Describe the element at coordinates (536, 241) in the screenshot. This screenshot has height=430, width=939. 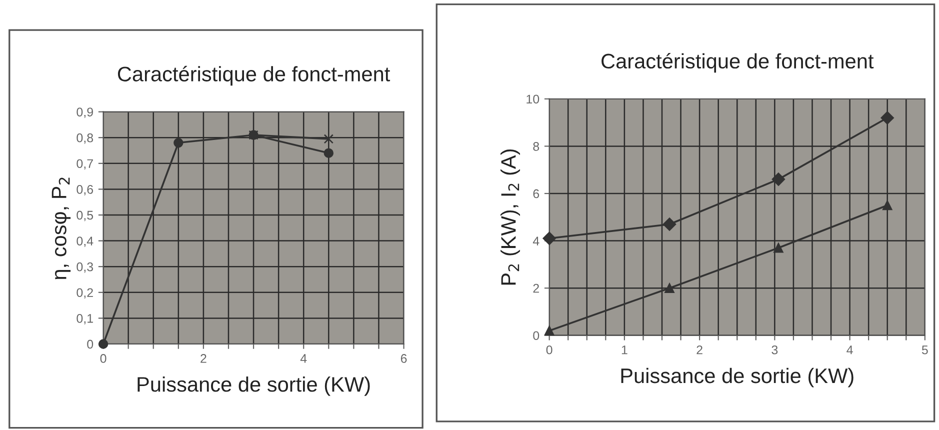
I see `y-tick-label: 4` at that location.